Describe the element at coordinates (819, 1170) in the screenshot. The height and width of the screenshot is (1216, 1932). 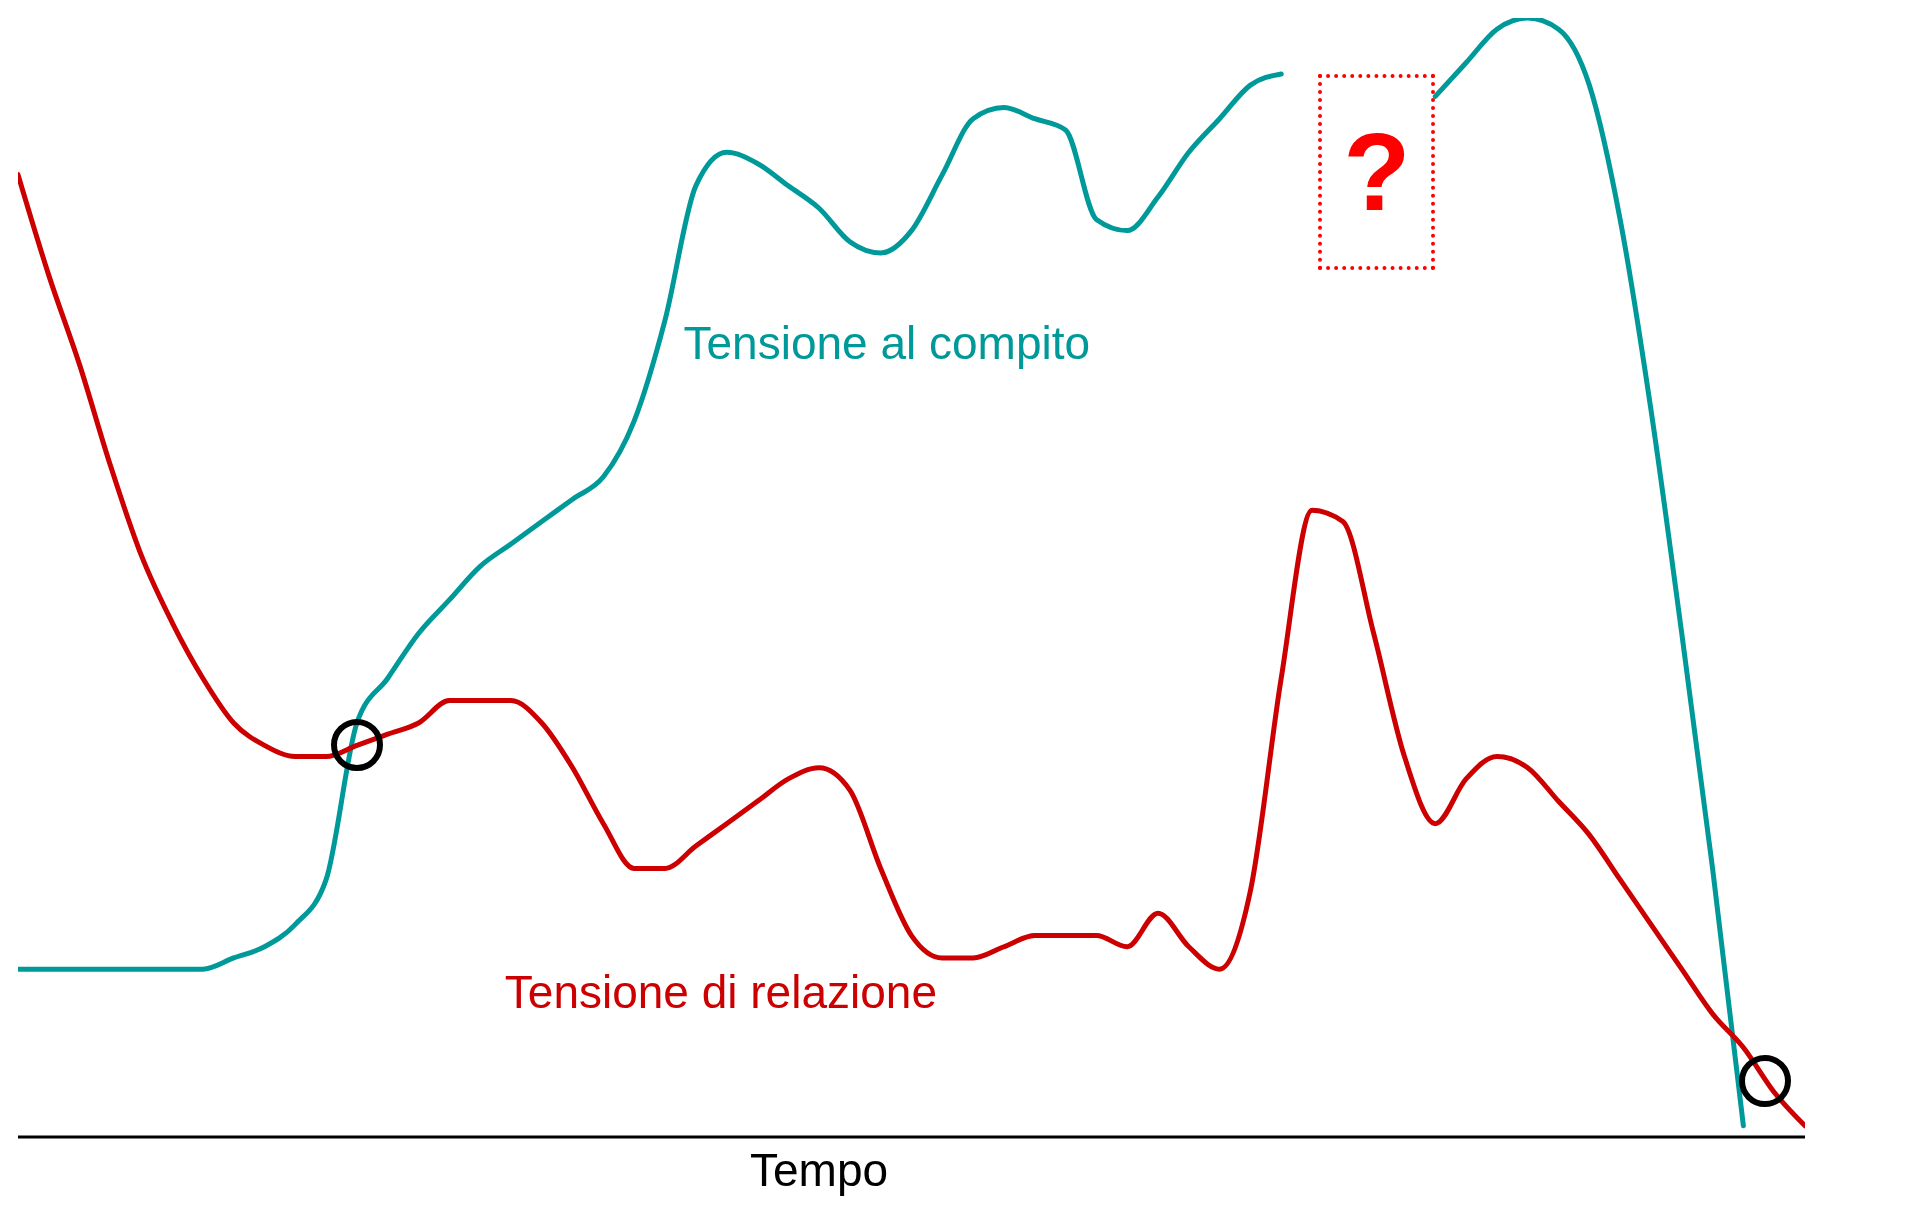
I see `x-axis-title: Tempo` at that location.